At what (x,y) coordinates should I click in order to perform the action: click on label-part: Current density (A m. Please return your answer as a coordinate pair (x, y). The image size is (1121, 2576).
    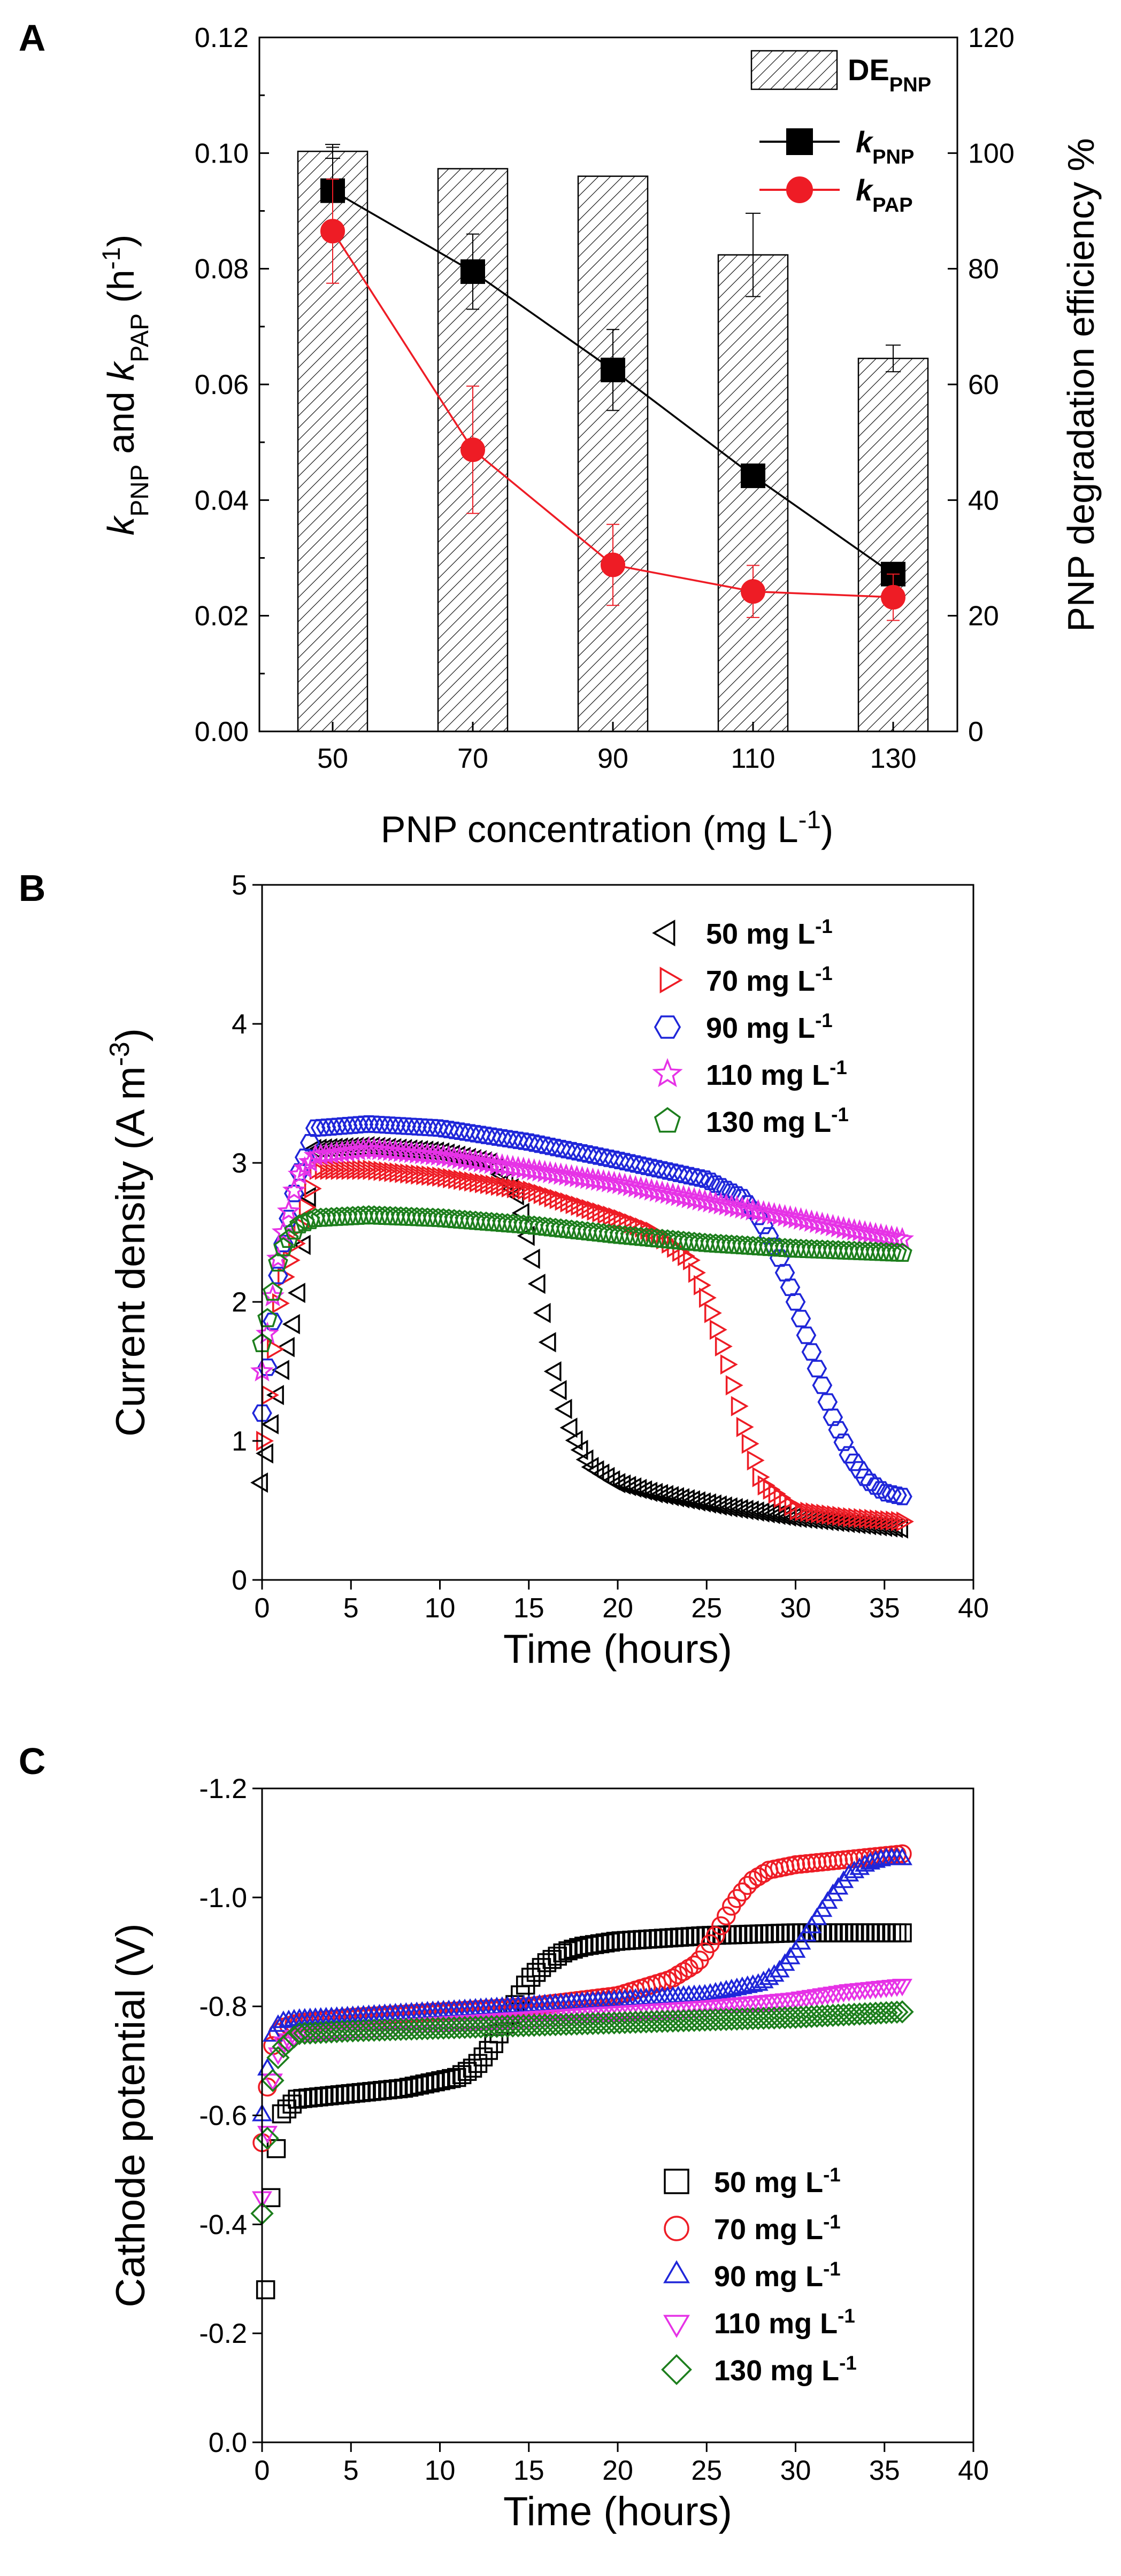
    Looking at the image, I should click on (130, 1251).